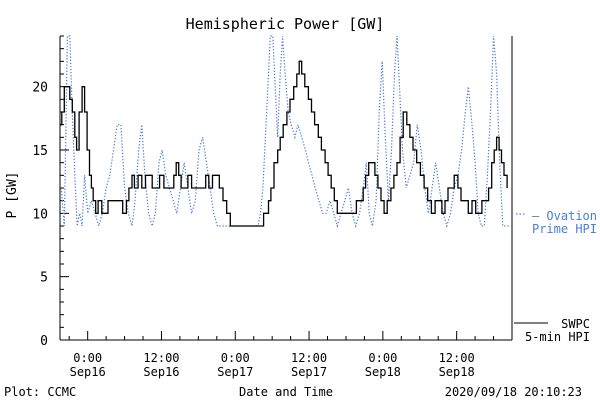 This screenshot has width=600, height=400. I want to click on y-tick-label: 10, so click(40, 214).